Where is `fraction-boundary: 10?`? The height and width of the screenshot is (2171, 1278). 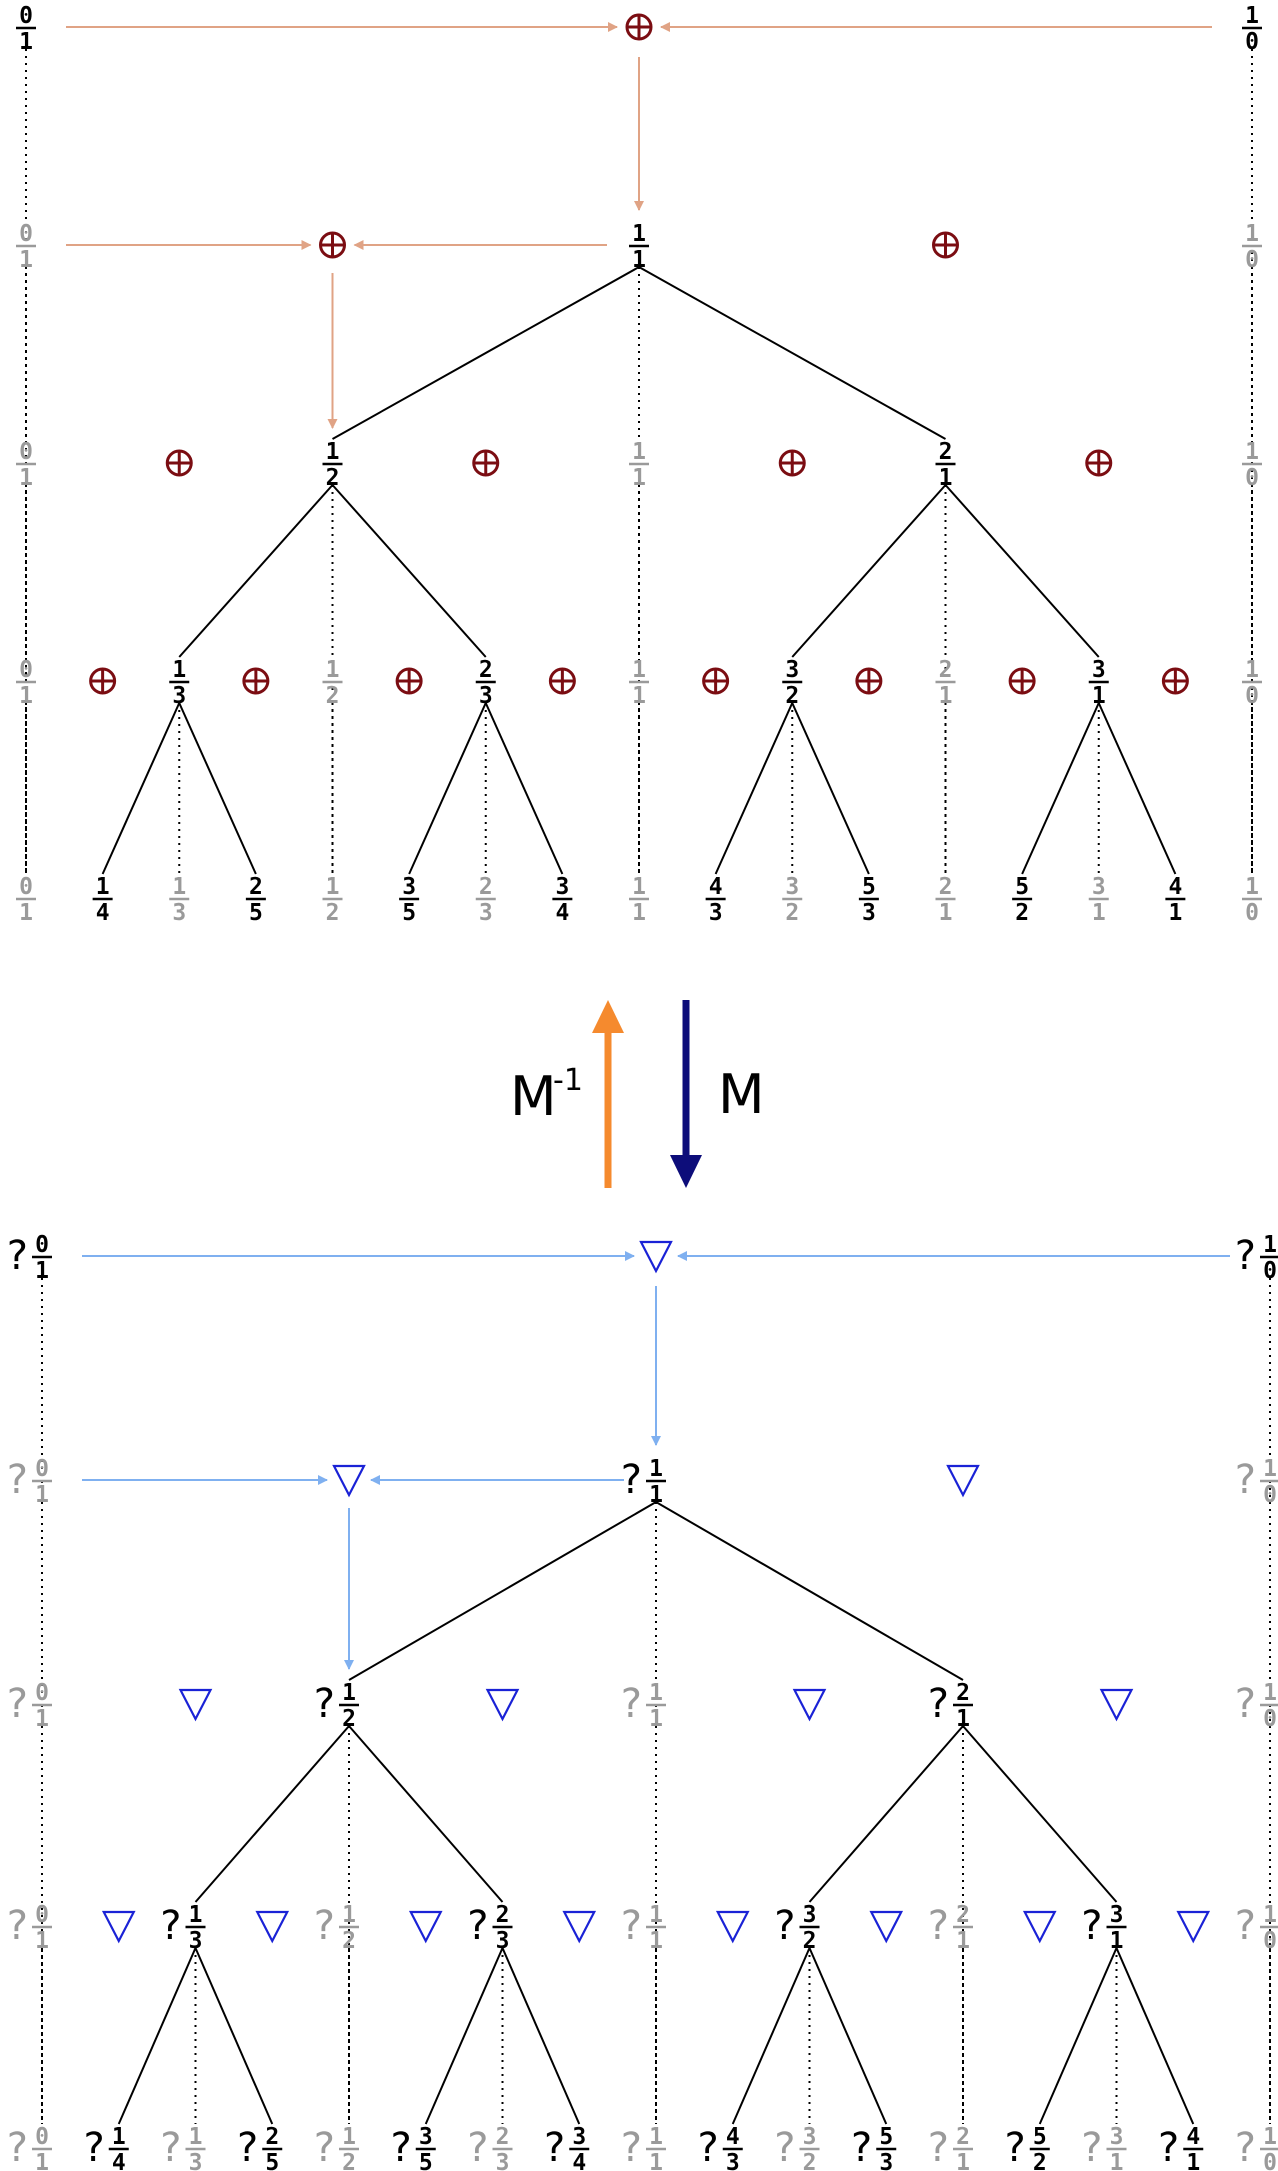
fraction-boundary: 10? is located at coordinates (1255, 1482).